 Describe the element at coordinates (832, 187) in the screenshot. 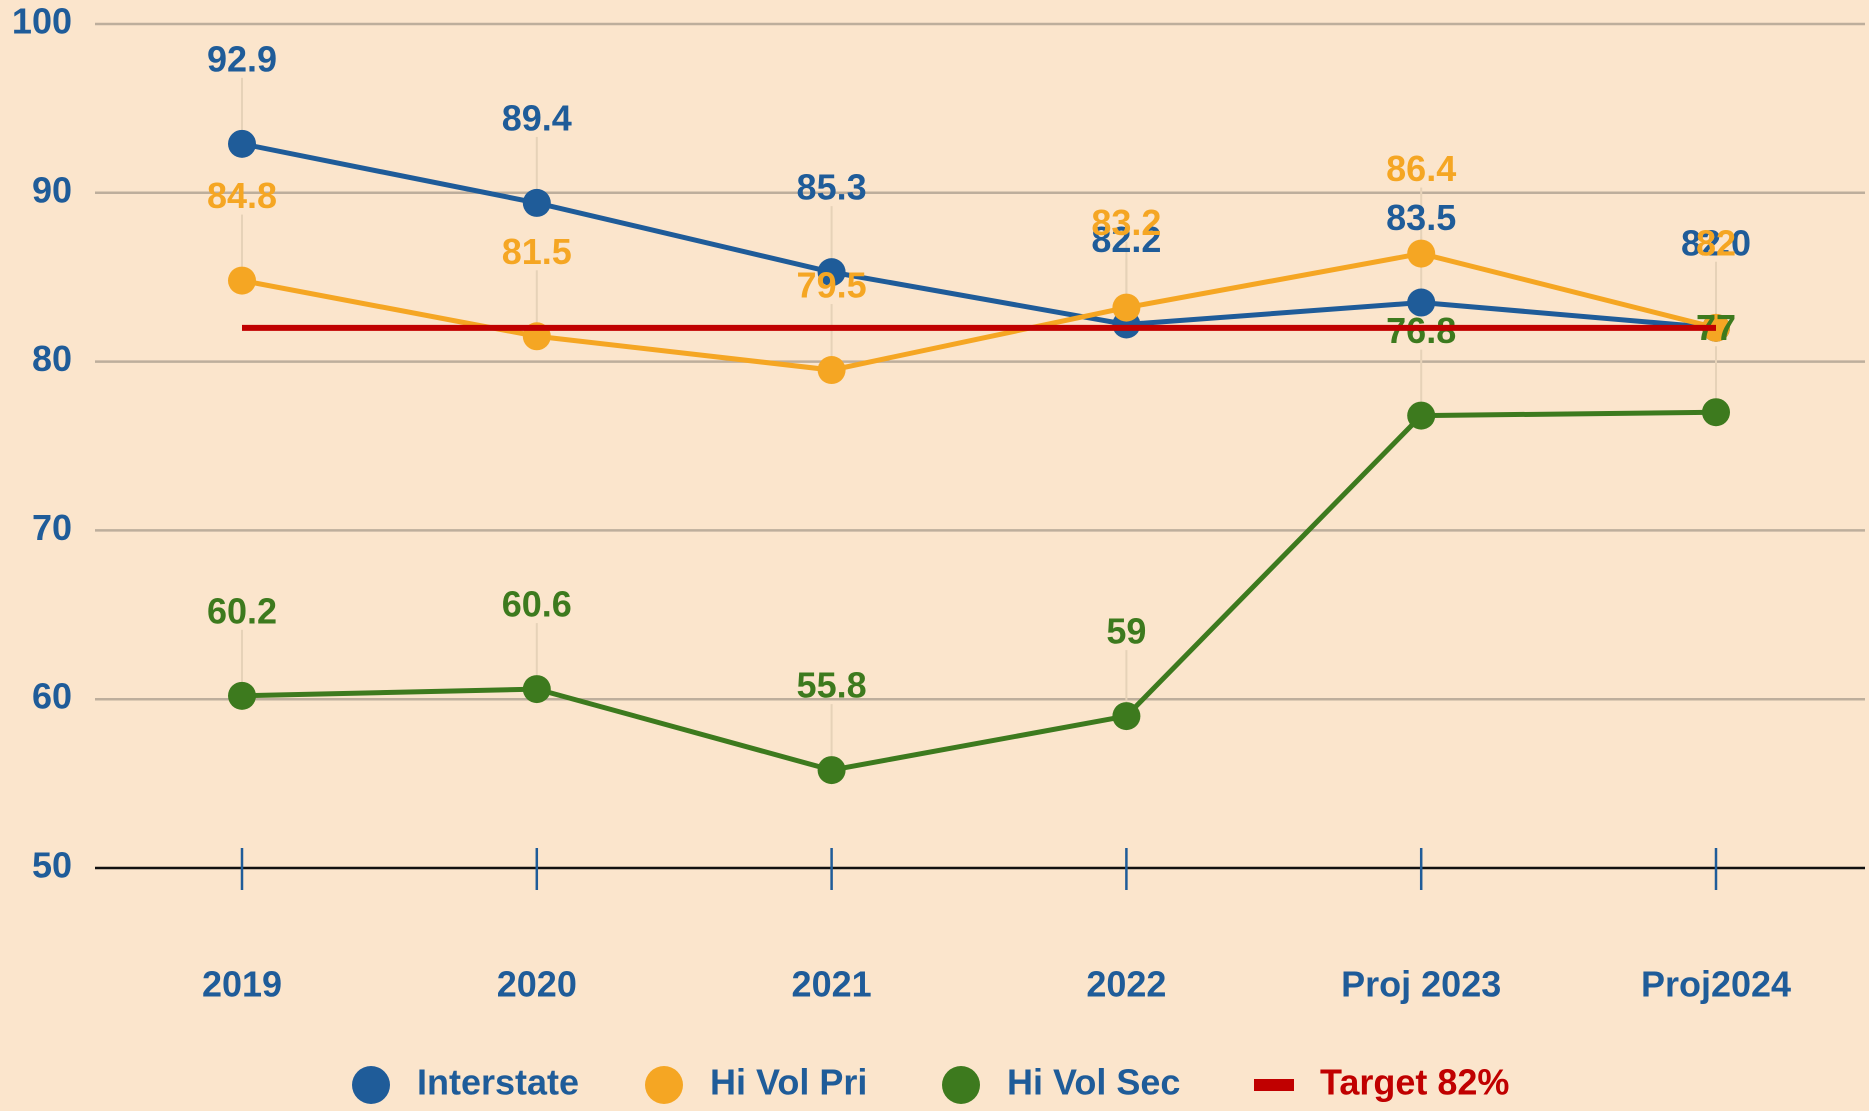

I see `data-label: 85.3` at that location.